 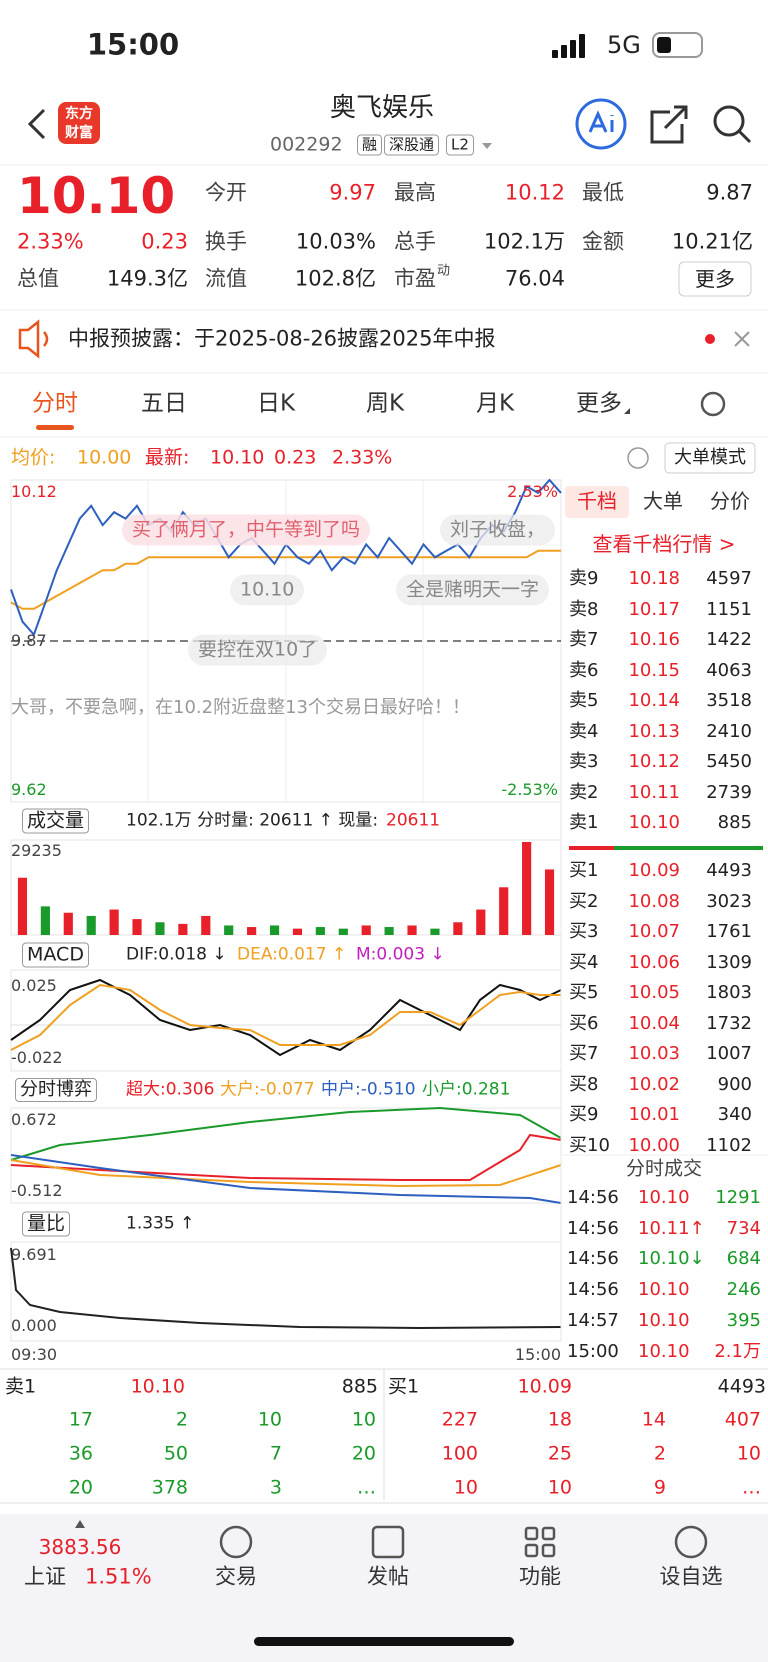 I want to click on close-icon, so click(x=742, y=339).